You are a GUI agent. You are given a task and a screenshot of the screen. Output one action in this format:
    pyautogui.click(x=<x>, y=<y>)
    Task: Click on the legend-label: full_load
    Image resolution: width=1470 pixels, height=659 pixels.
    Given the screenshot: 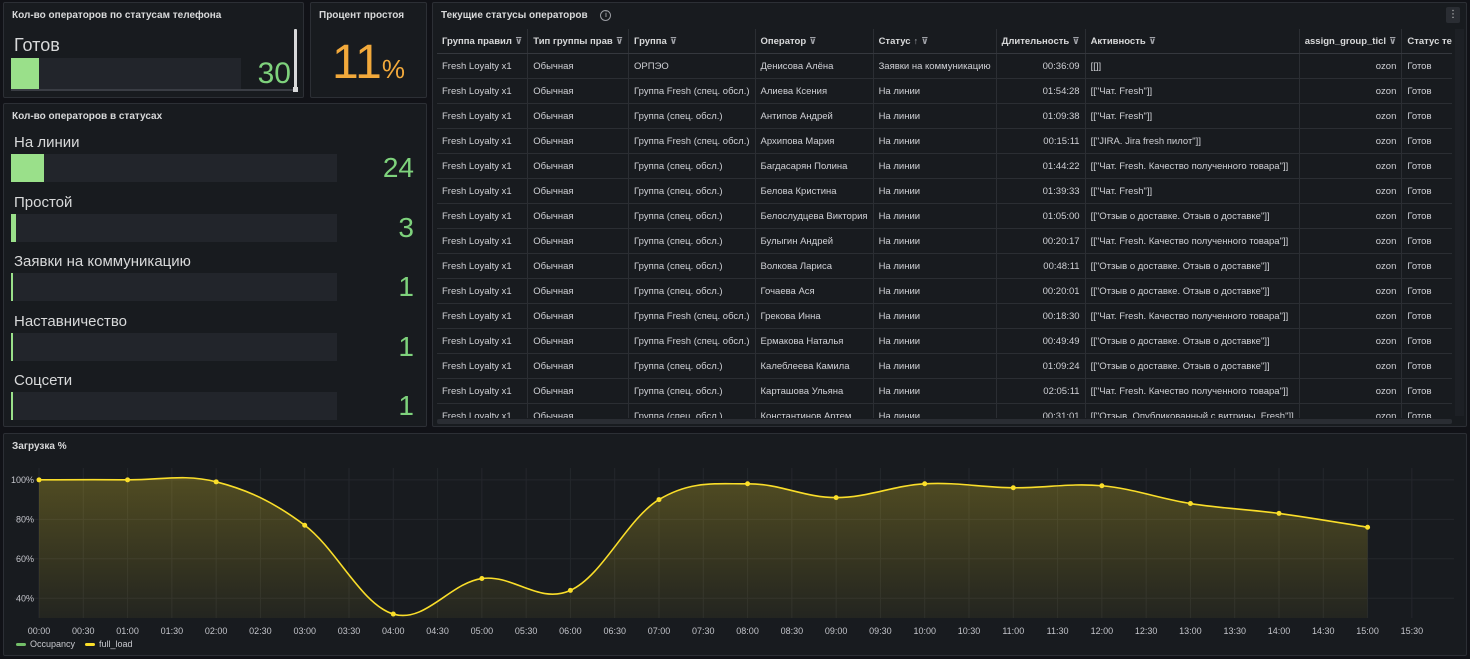 What is the action you would take?
    pyautogui.click(x=116, y=644)
    